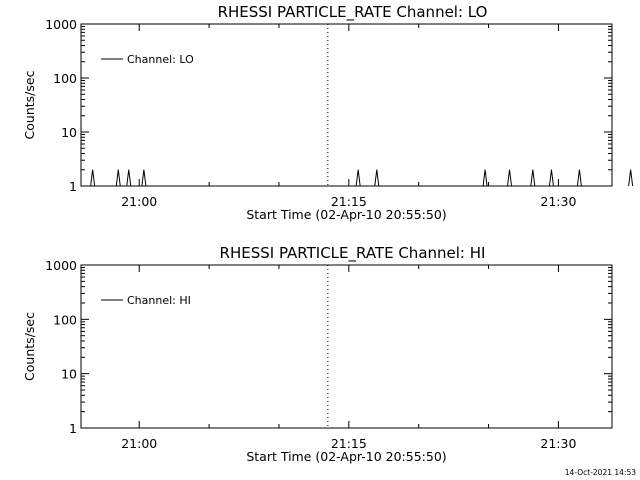 The height and width of the screenshot is (480, 640). What do you see at coordinates (159, 300) in the screenshot?
I see `legend-entry: Channel: HI` at bounding box center [159, 300].